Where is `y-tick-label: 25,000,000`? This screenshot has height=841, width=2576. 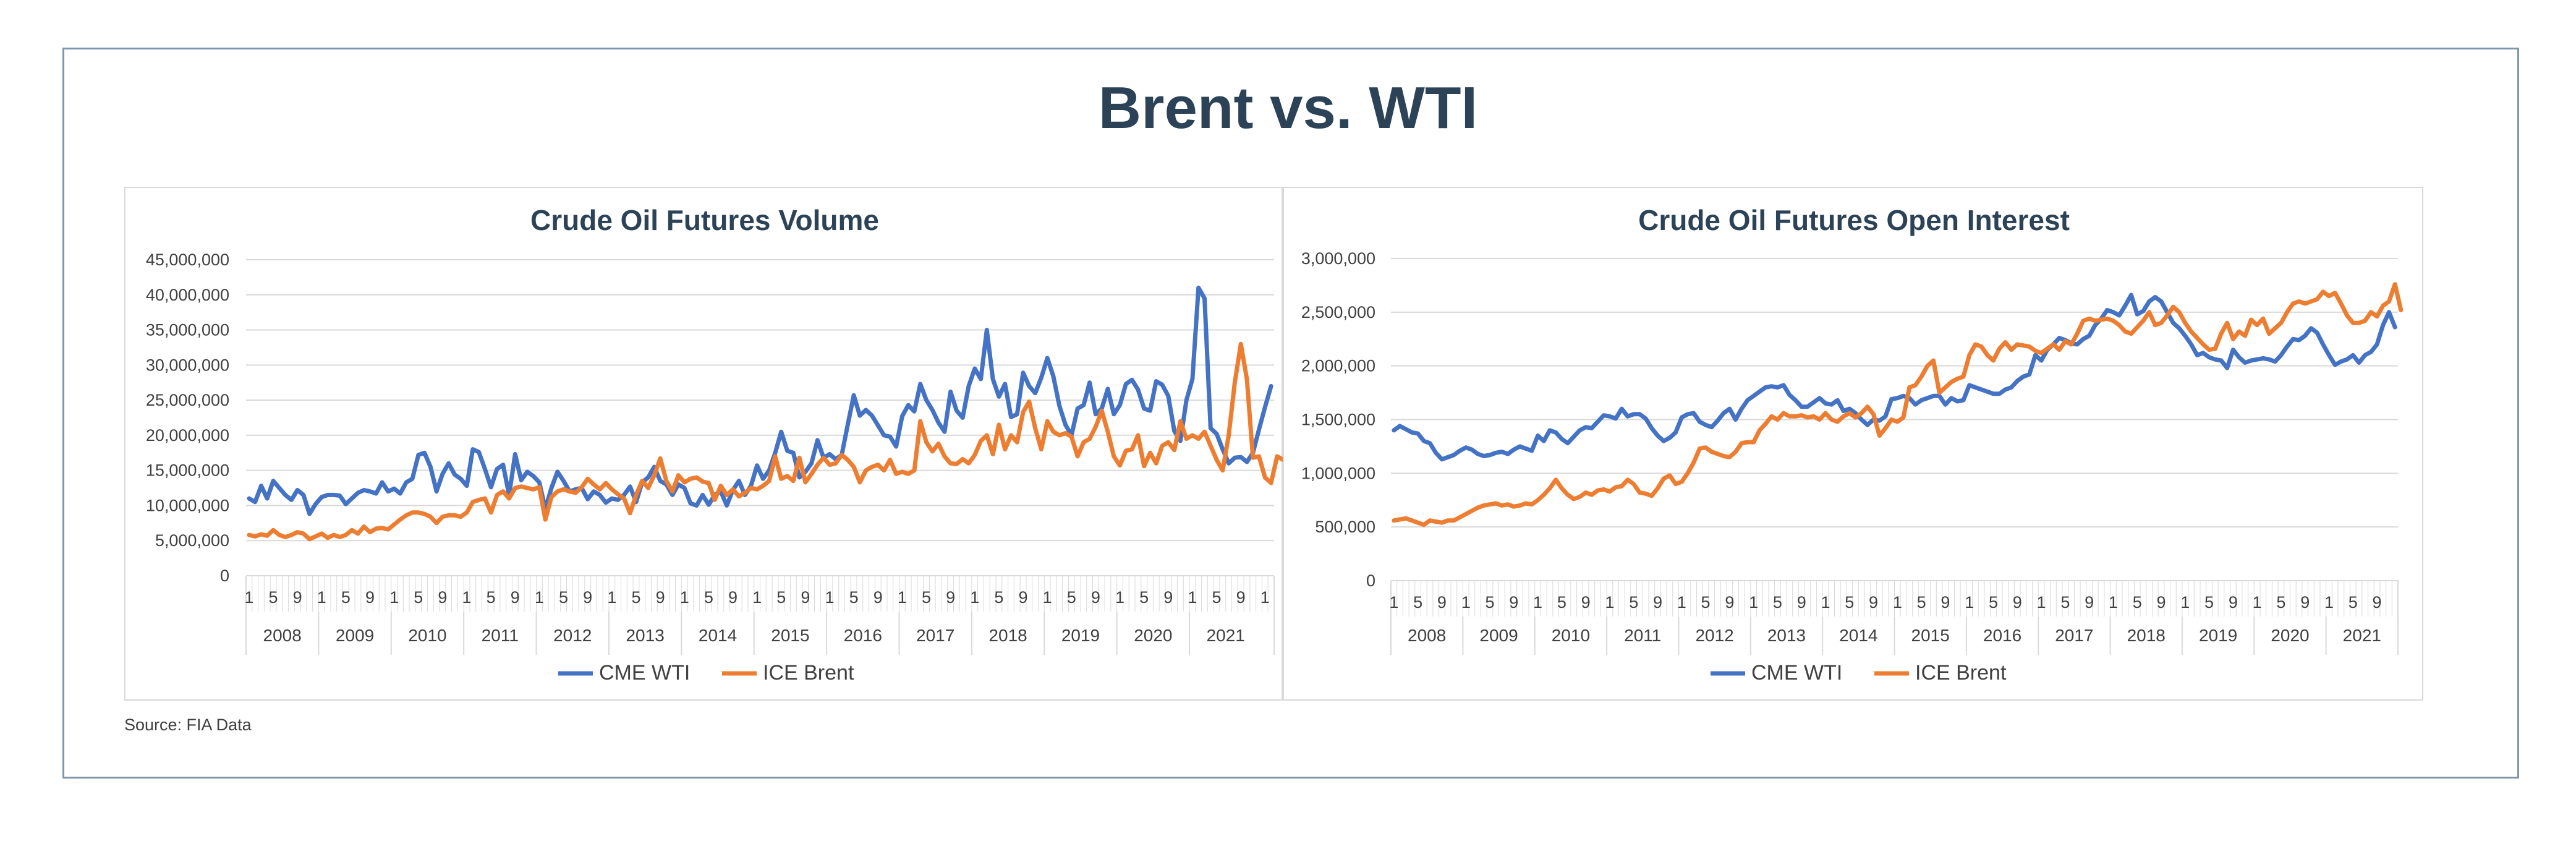
y-tick-label: 25,000,000 is located at coordinates (187, 400).